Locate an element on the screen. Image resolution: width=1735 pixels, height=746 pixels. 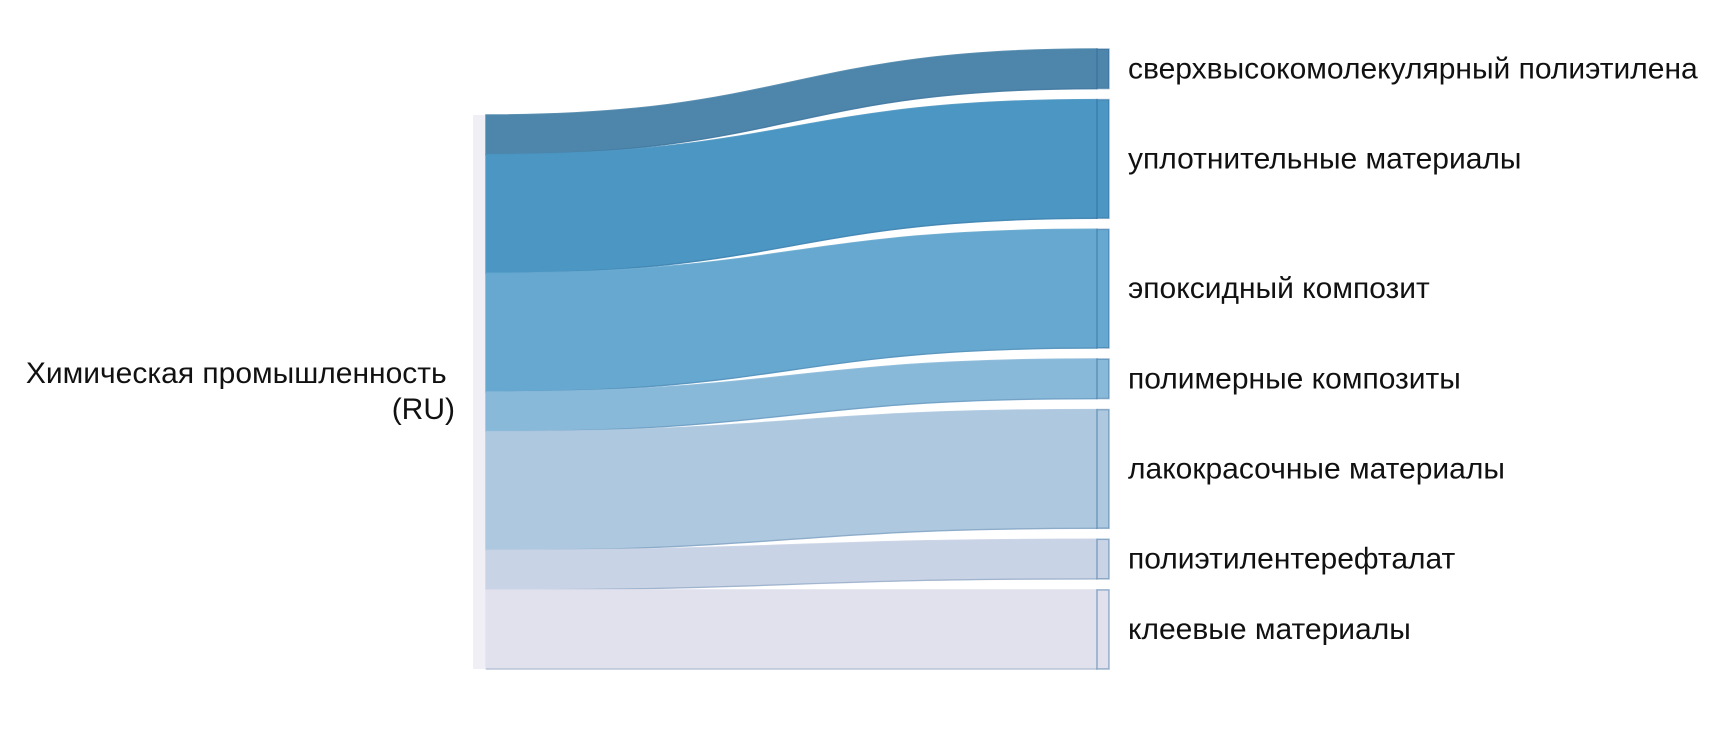
target-node-label: полимерные композиты is located at coordinates (1294, 378).